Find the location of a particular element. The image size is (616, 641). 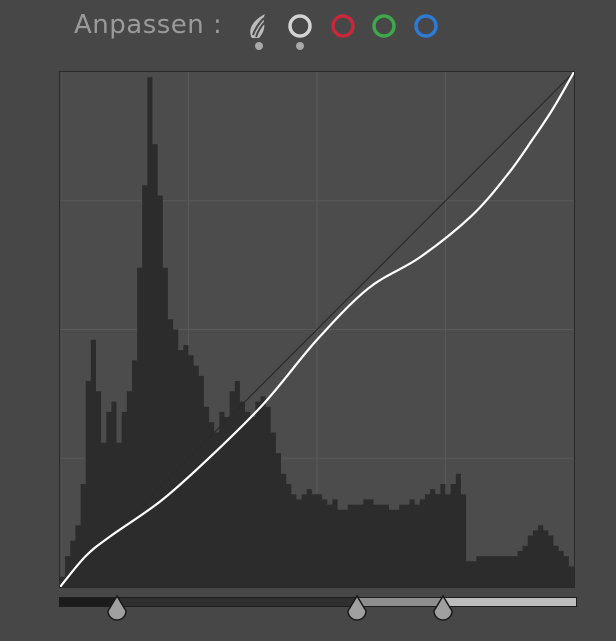

blue-channel-icon is located at coordinates (426, 26).